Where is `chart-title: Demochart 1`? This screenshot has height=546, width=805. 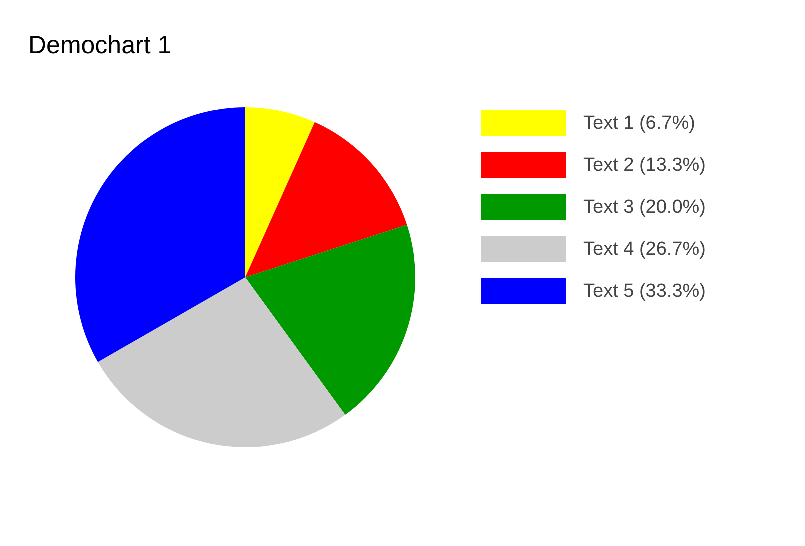
chart-title: Demochart 1 is located at coordinates (100, 46).